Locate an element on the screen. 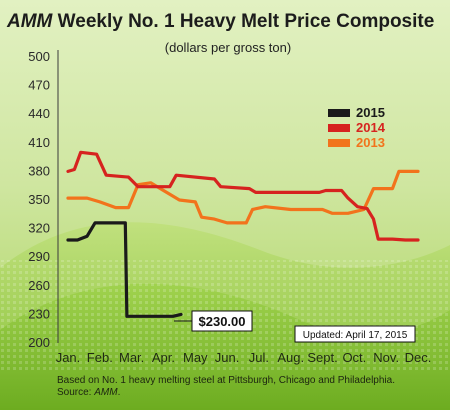 The height and width of the screenshot is (410, 450). x-tick-label: Mar. is located at coordinates (131, 357).